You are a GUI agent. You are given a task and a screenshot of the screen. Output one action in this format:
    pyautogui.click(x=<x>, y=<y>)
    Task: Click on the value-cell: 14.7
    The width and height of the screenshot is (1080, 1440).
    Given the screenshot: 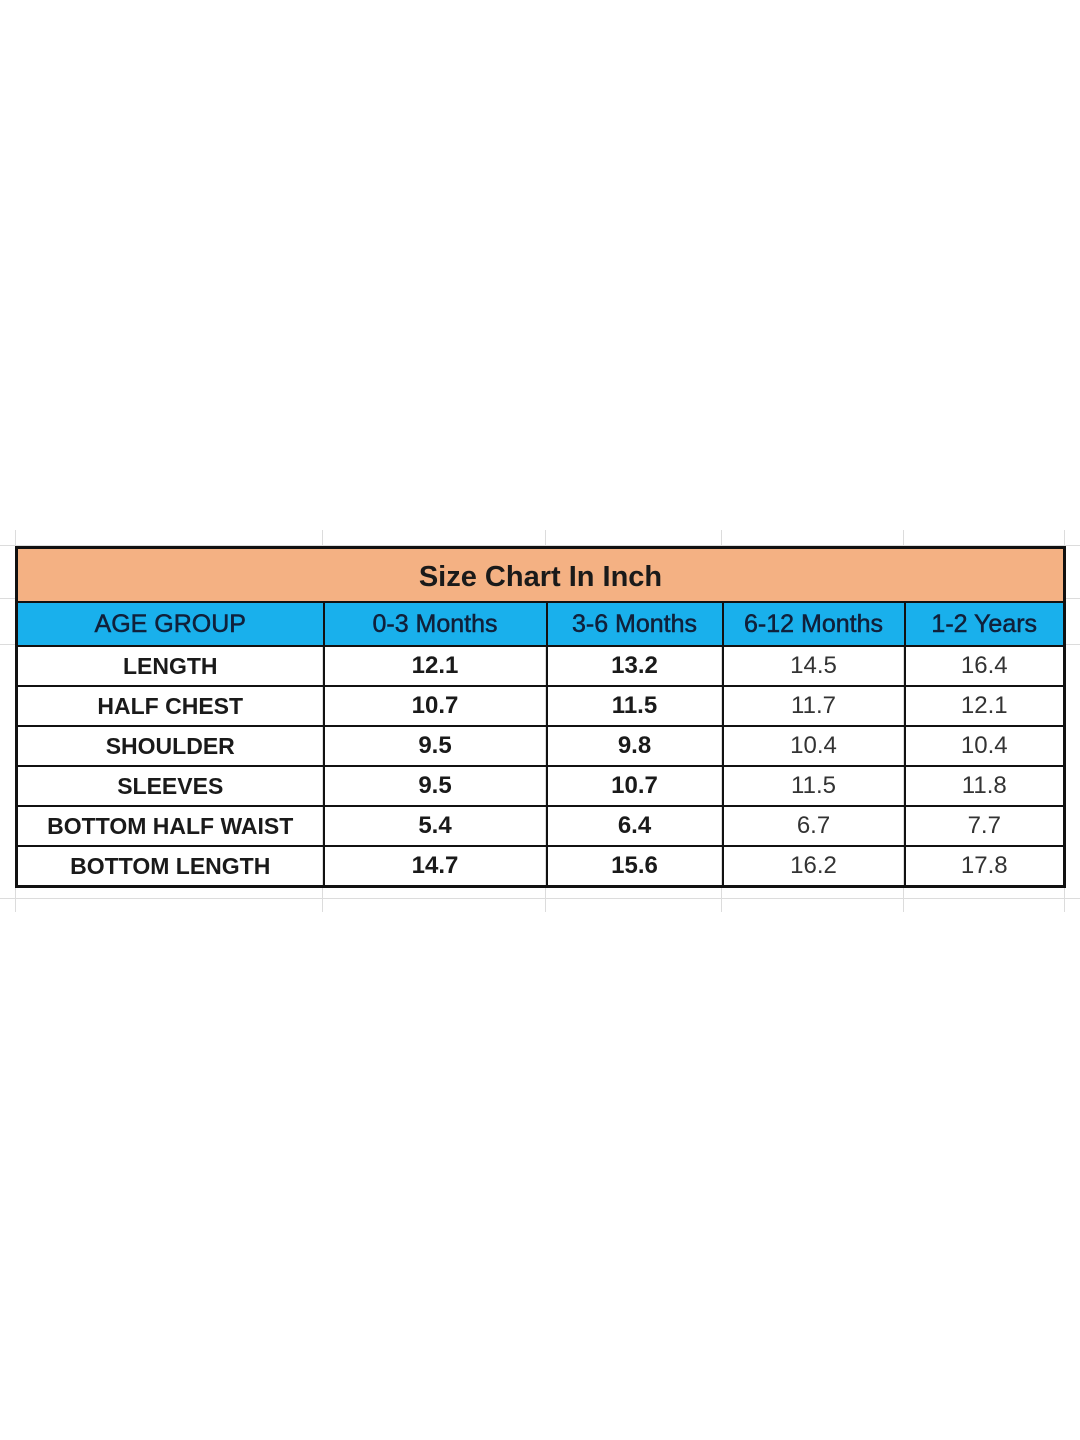 What is the action you would take?
    pyautogui.click(x=435, y=866)
    